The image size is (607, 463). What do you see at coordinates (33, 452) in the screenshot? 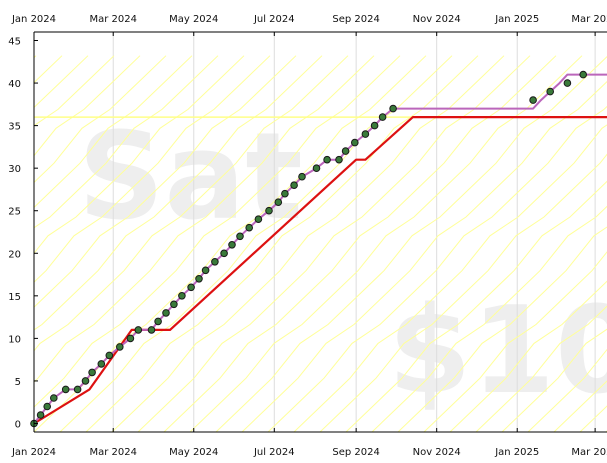
I see `x-tick-label-bottom: Jan 2024` at bounding box center [33, 452].